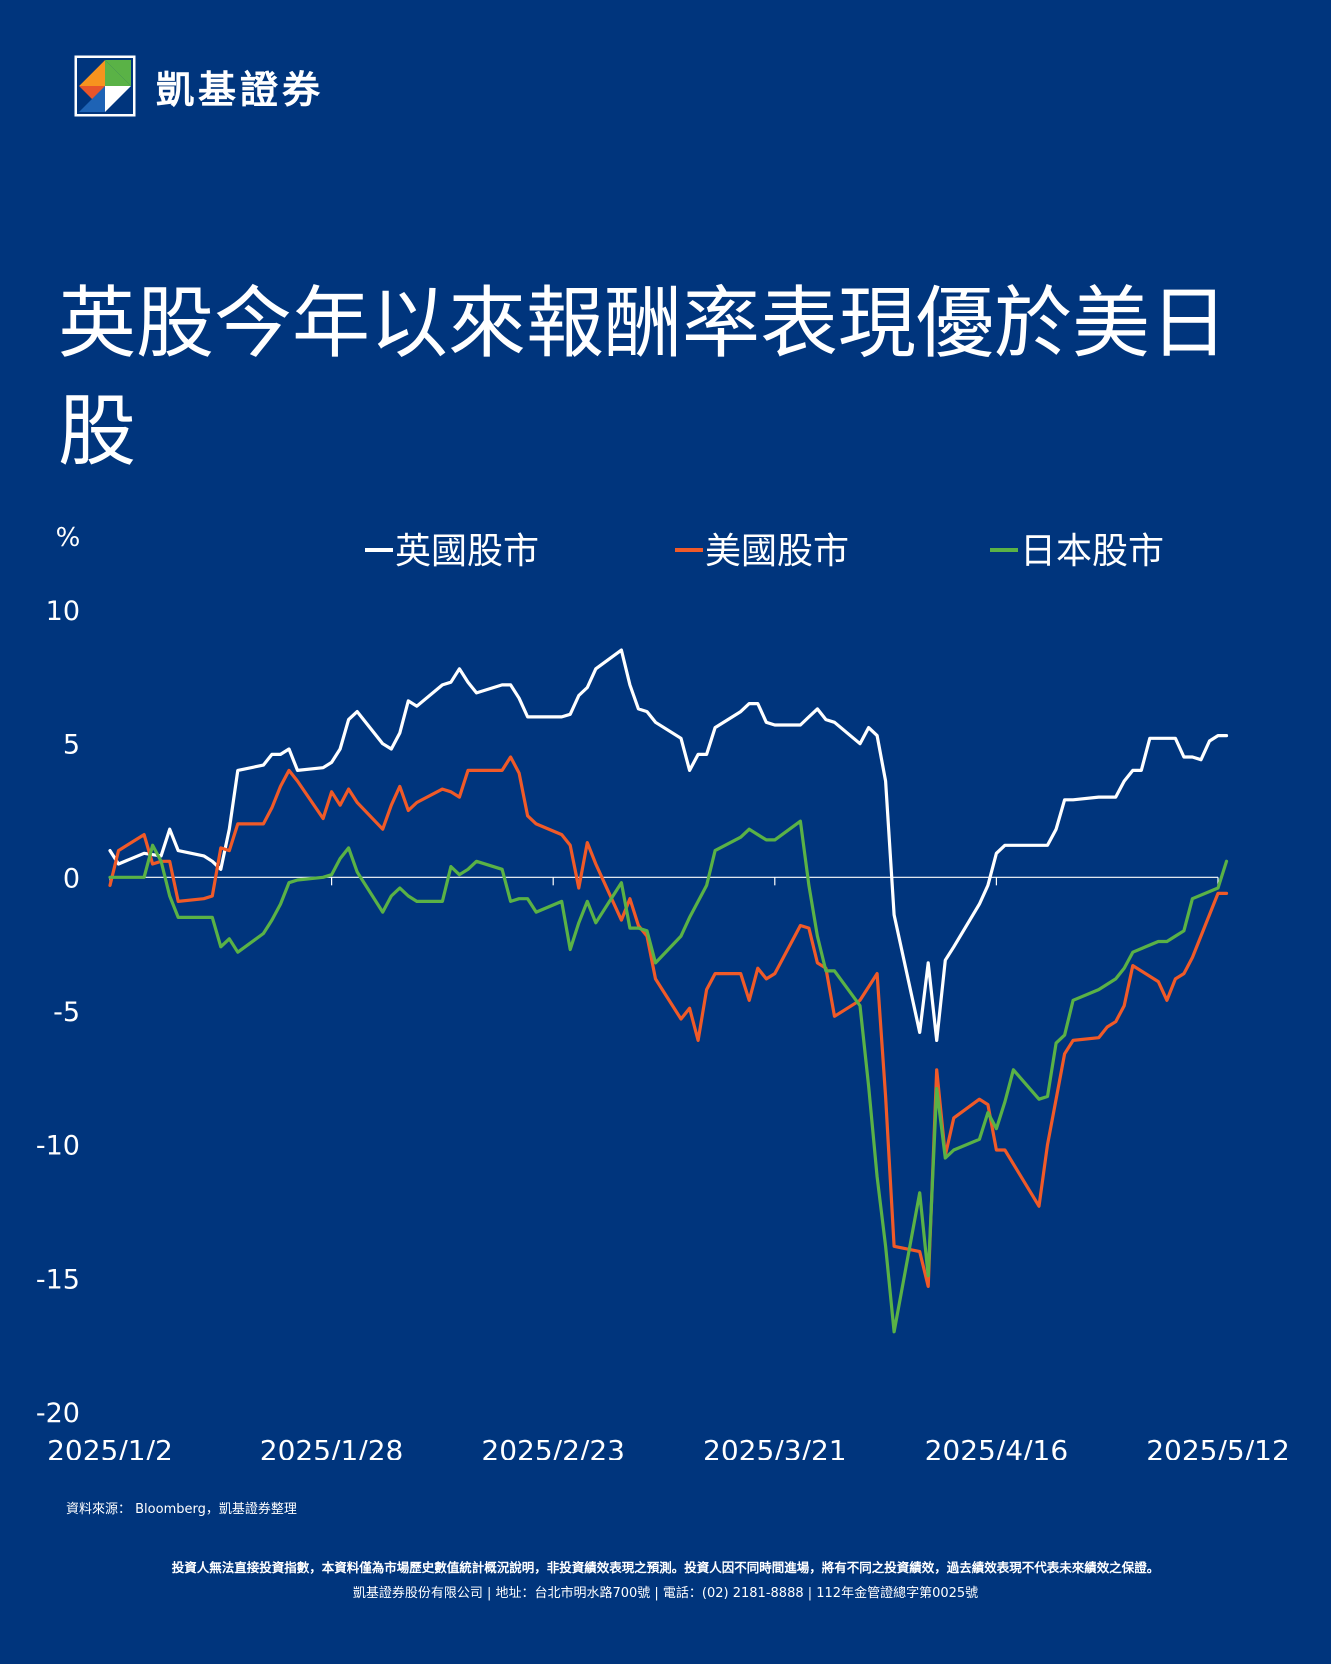 This screenshot has width=1331, height=1664. I want to click on x-tick-label: 2025/4/16, so click(997, 1447).